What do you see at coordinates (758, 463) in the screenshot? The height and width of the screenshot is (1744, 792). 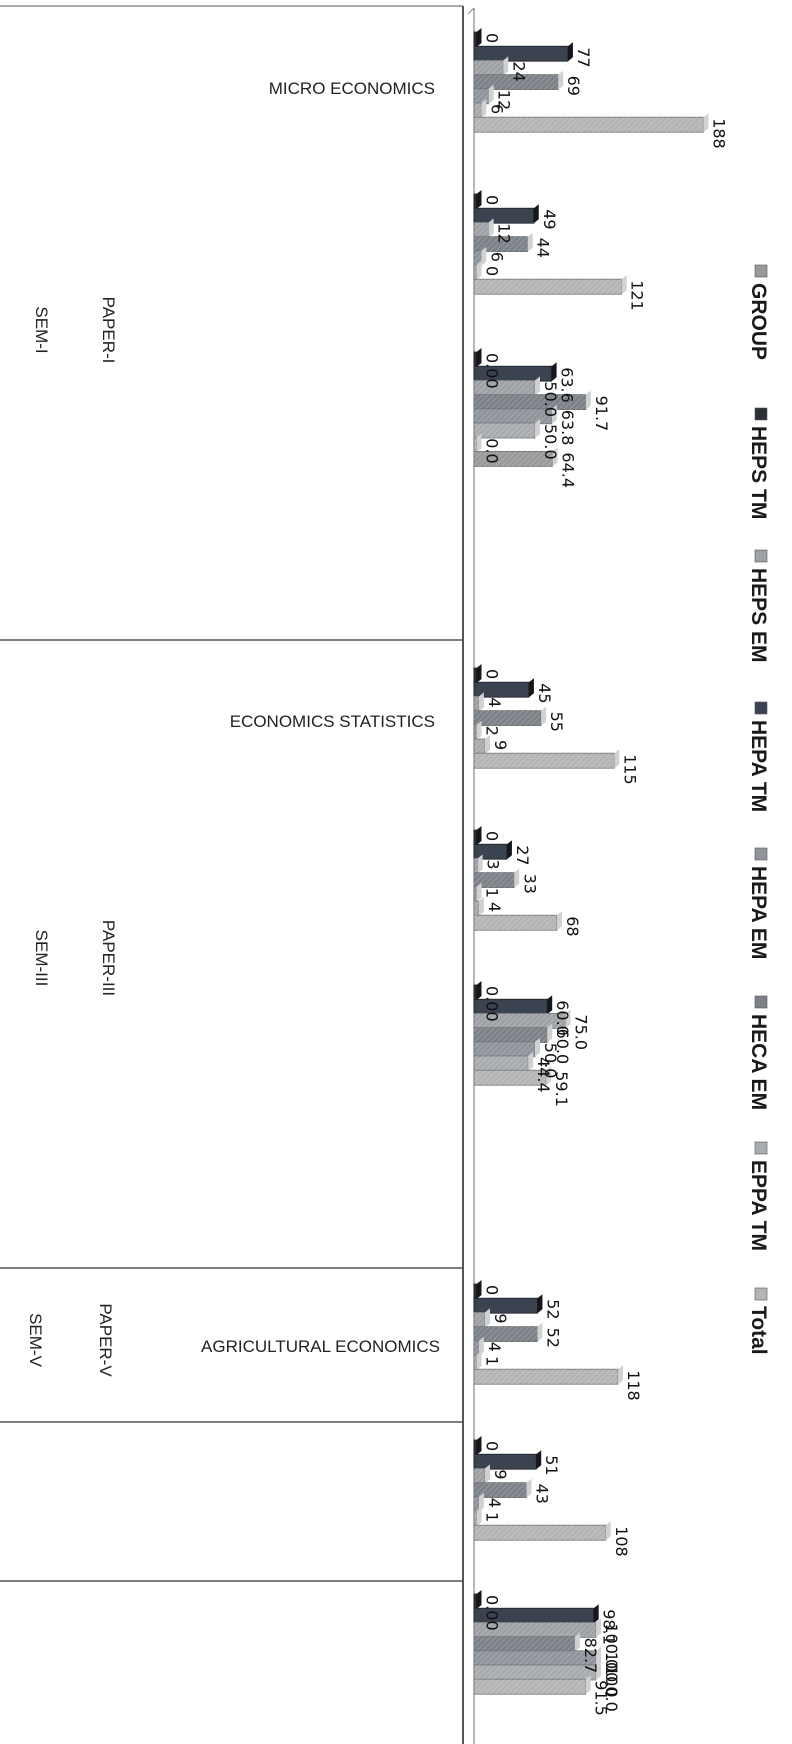 I see `legend-item: HEPS TM` at bounding box center [758, 463].